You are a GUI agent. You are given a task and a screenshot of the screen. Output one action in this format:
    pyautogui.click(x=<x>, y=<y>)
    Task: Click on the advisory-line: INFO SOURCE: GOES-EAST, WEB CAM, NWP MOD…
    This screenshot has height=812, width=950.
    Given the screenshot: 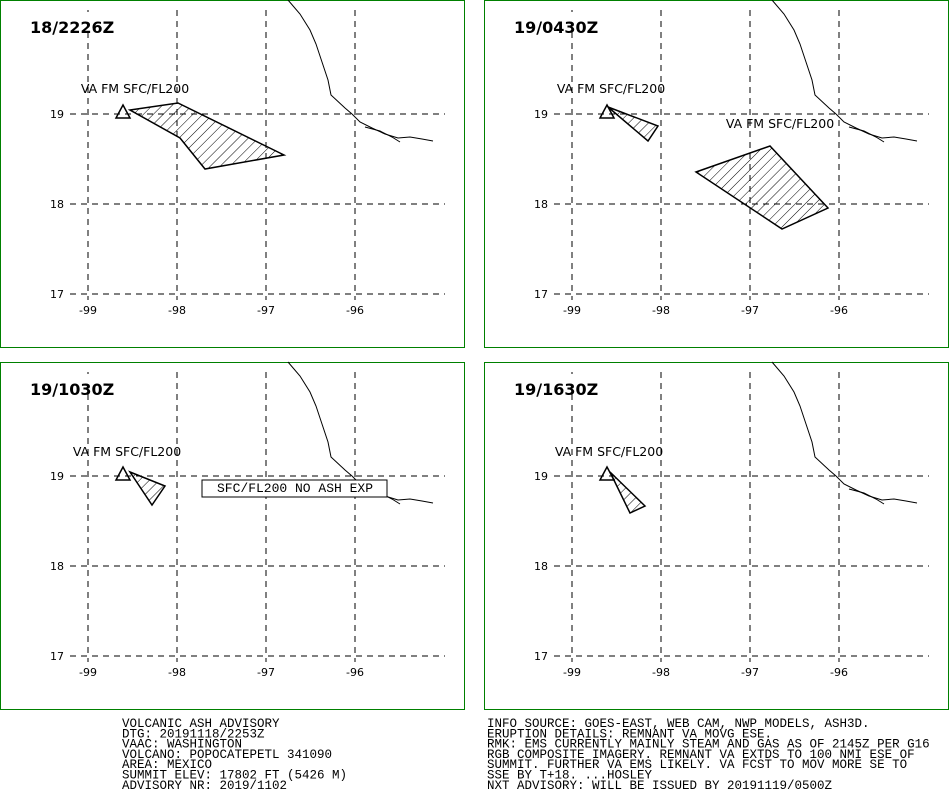 What is the action you would take?
    pyautogui.click(x=678, y=724)
    